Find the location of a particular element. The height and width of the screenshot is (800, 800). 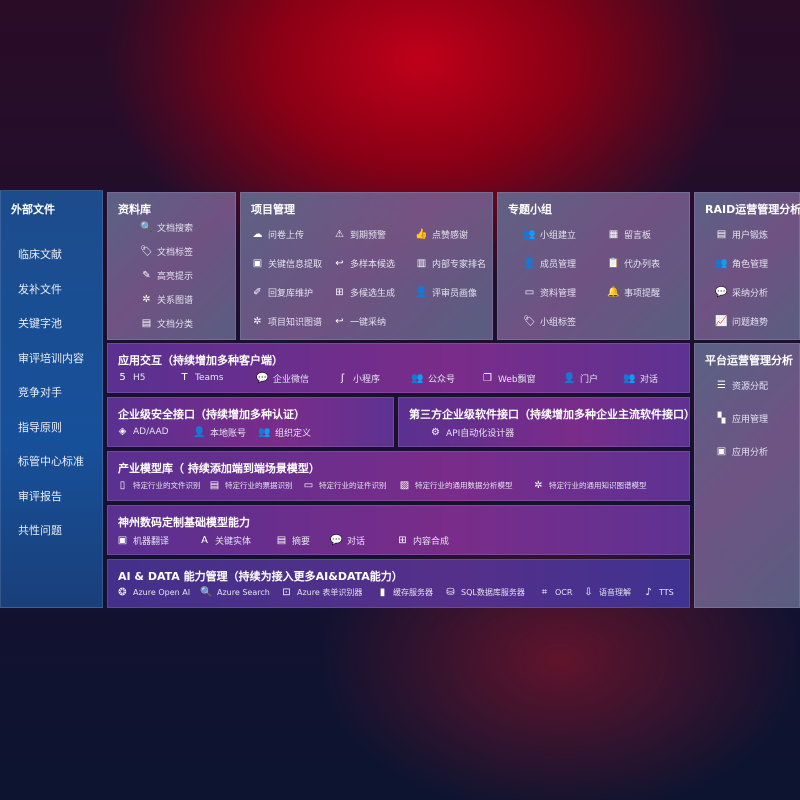

project-item: 👤 评审员画像 is located at coordinates (446, 292).